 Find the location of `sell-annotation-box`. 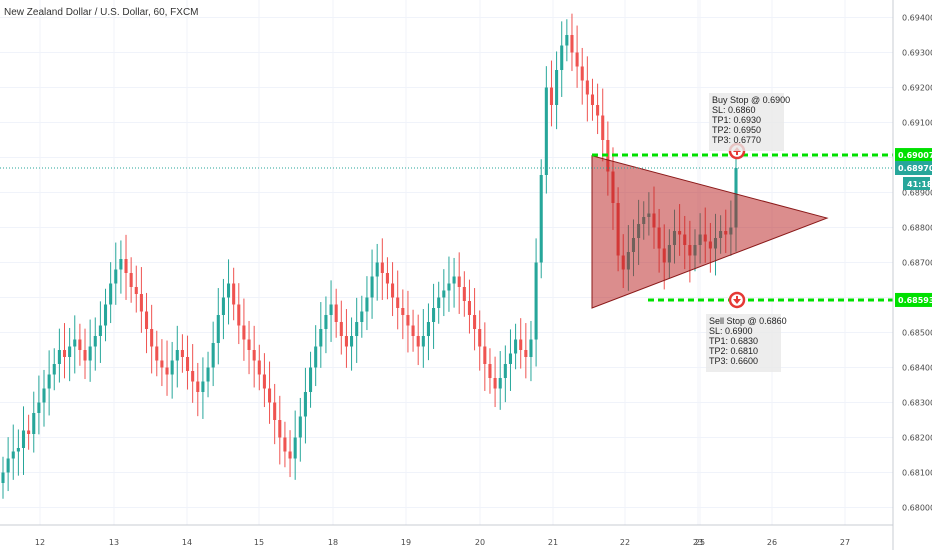

sell-annotation-box is located at coordinates (743, 343).